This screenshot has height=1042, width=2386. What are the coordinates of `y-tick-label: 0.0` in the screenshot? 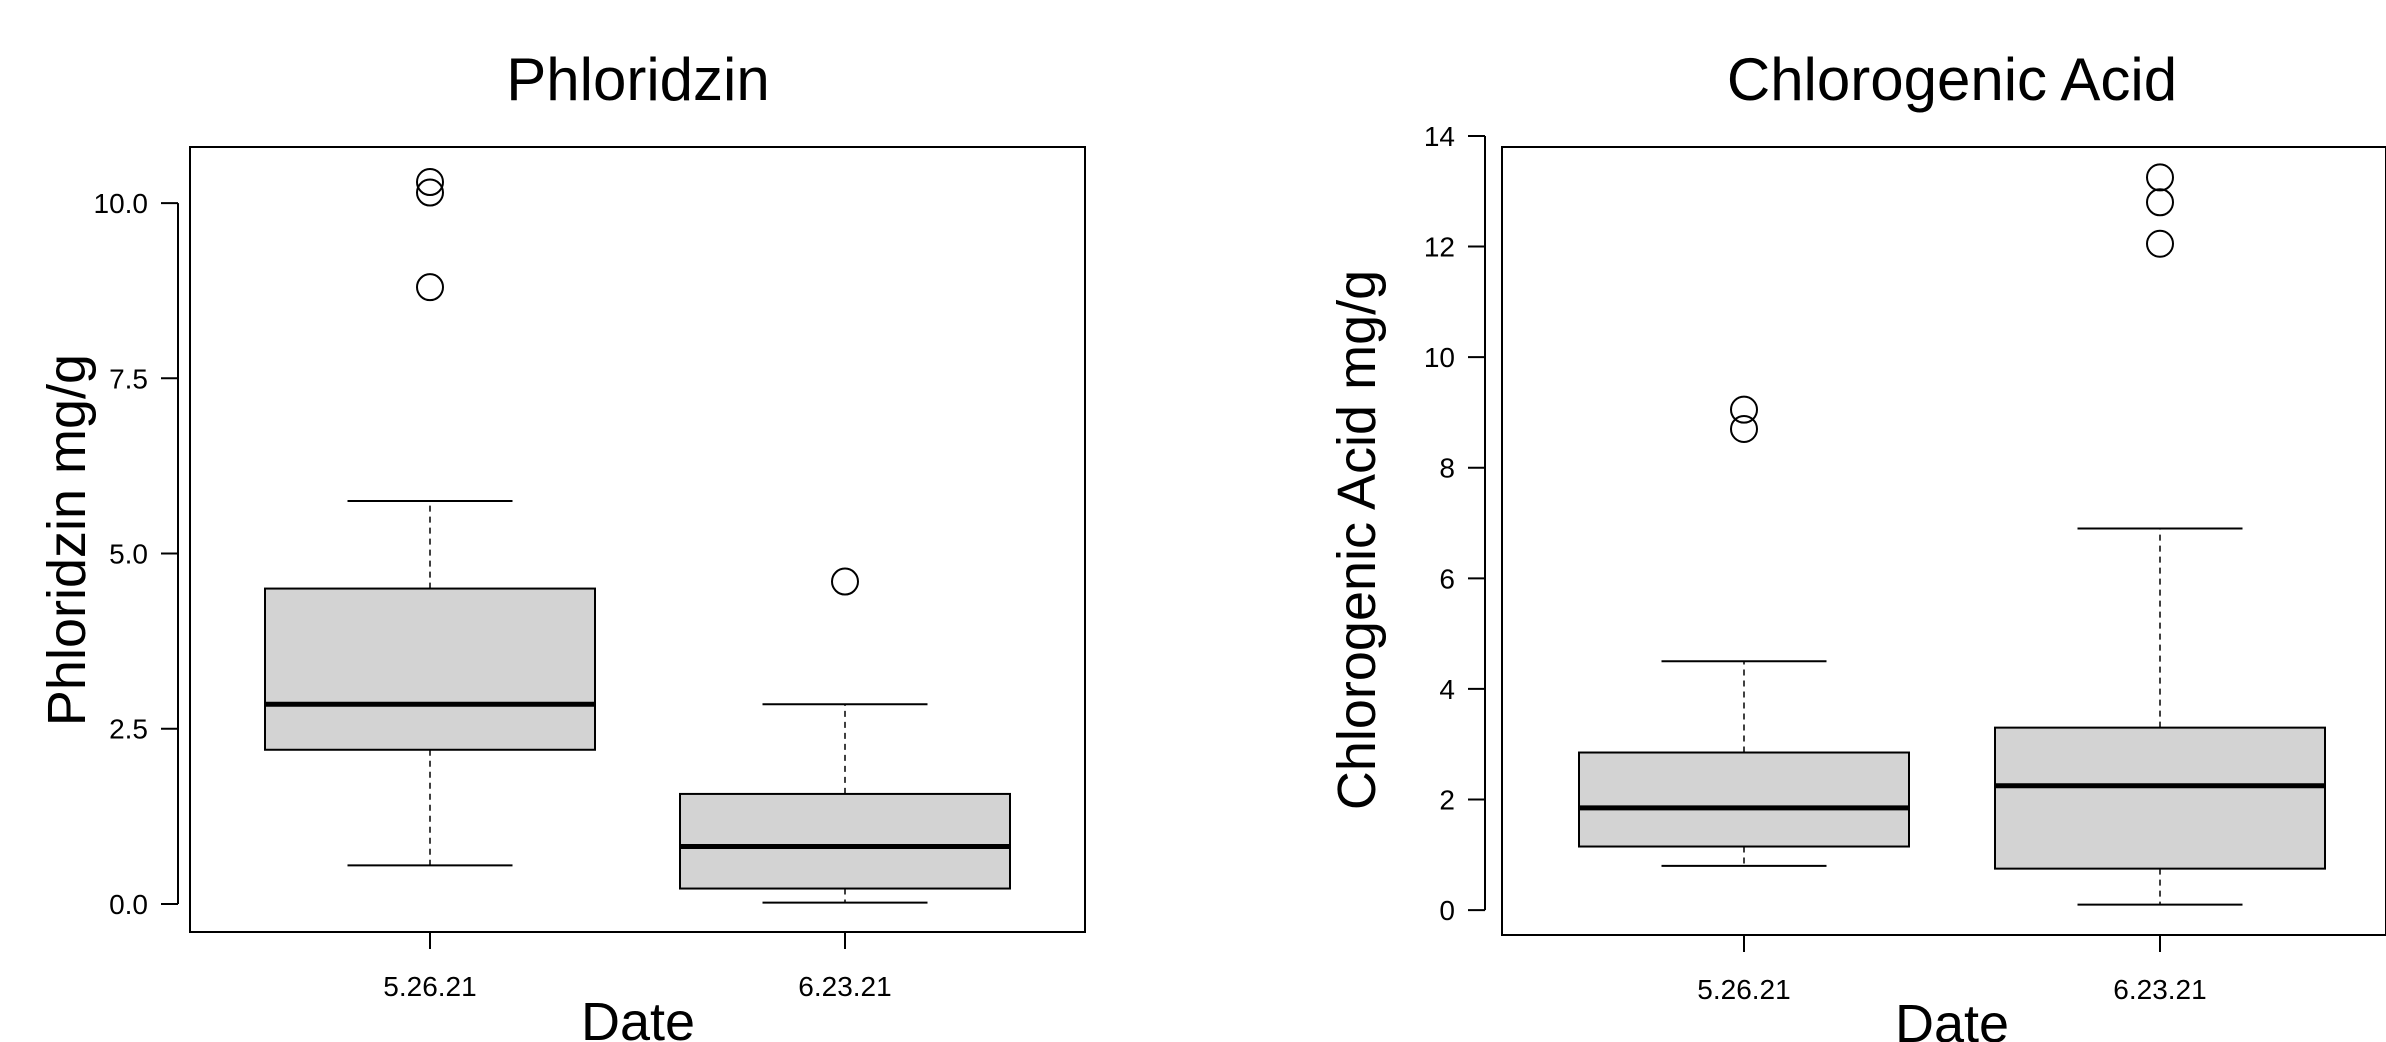 It's located at (128, 904).